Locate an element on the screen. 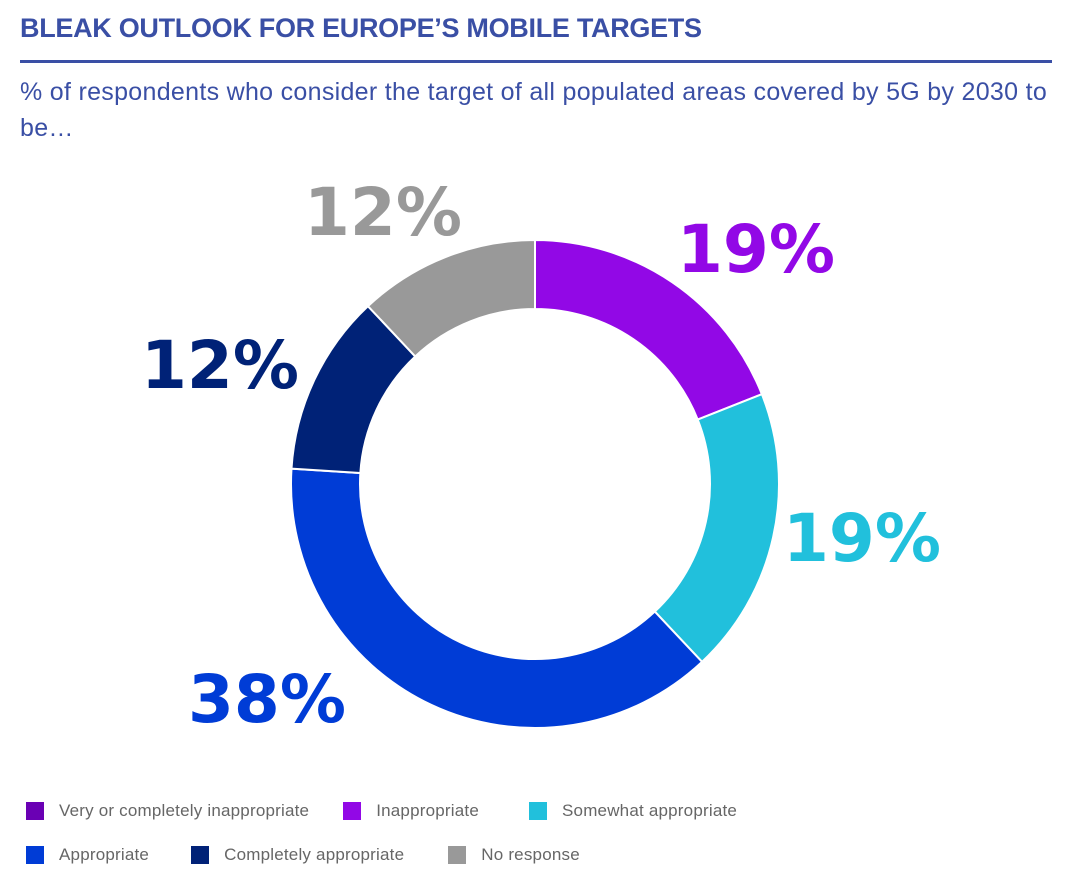 Image resolution: width=1070 pixels, height=892 pixels. data-label-no-response: 12% is located at coordinates (383, 212).